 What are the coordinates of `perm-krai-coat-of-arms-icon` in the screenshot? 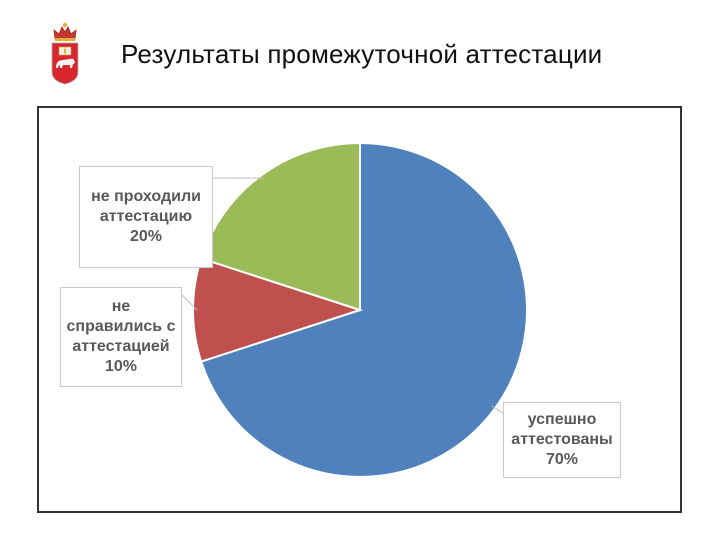 It's located at (65, 53).